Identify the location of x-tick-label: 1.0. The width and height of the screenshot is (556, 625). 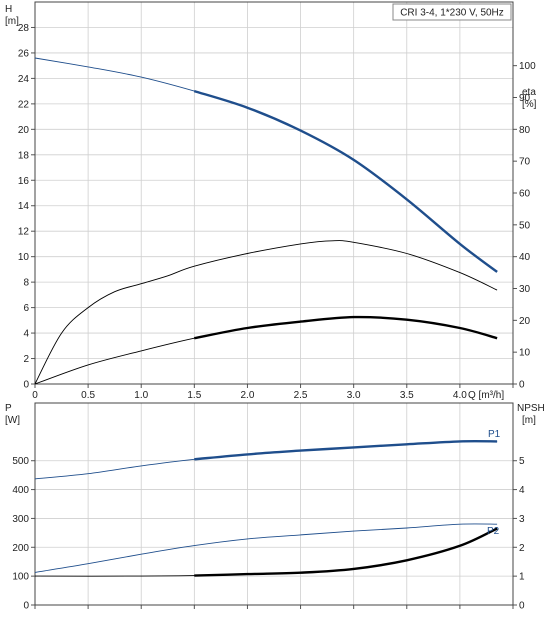
(141, 395).